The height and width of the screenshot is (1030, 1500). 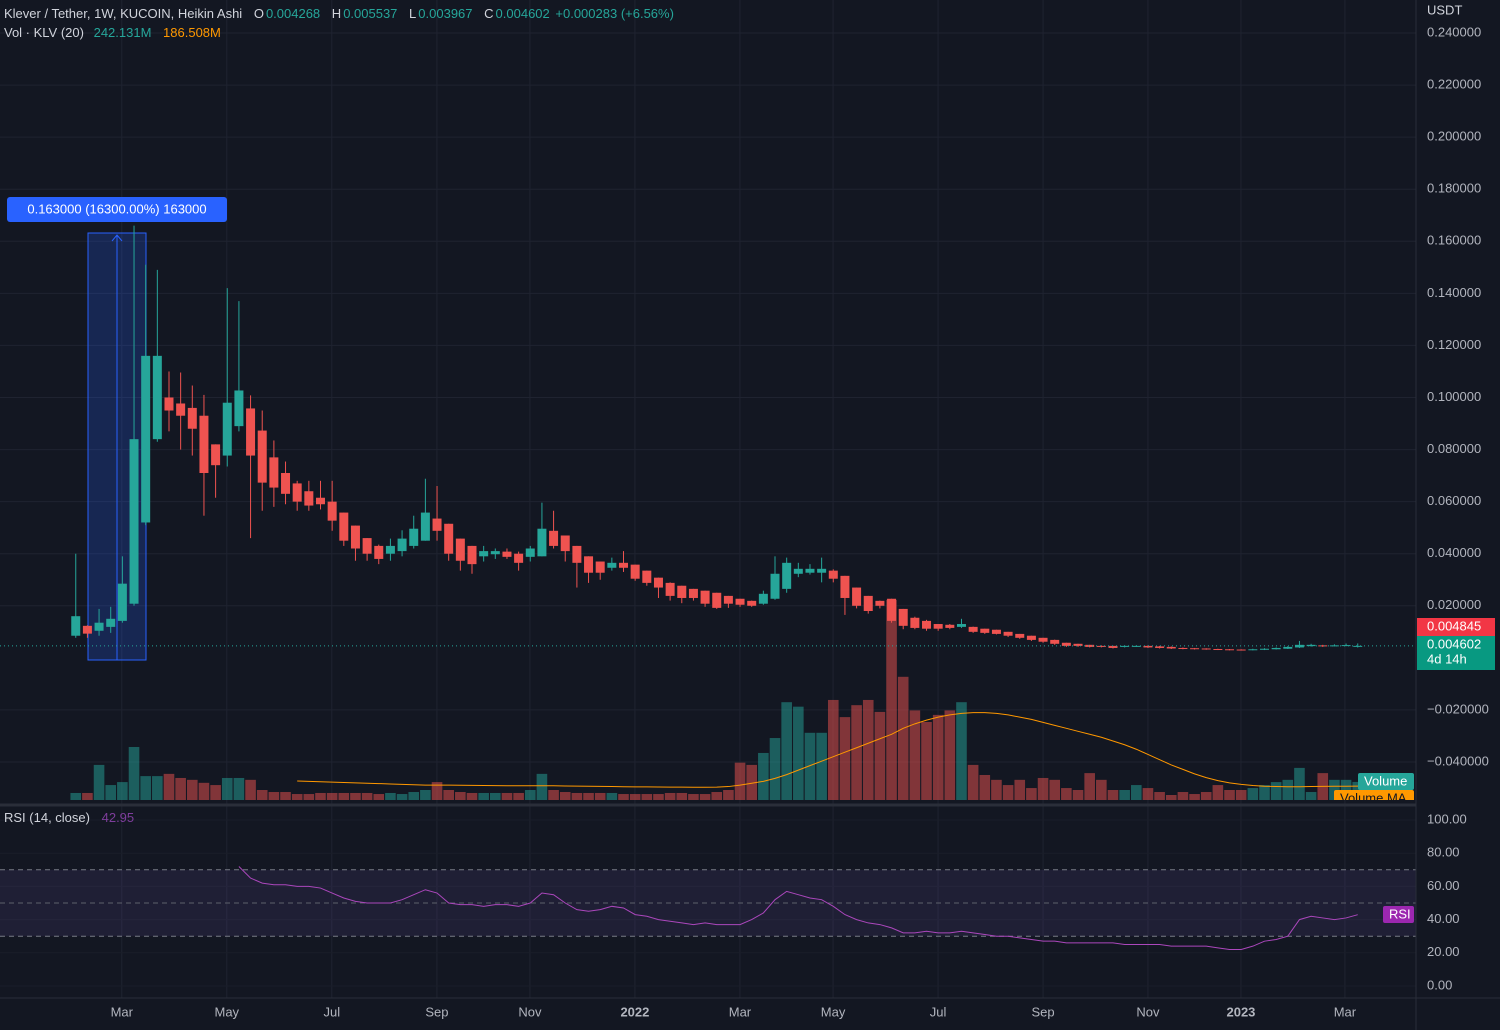 What do you see at coordinates (489, 13) in the screenshot?
I see `legend-key: C` at bounding box center [489, 13].